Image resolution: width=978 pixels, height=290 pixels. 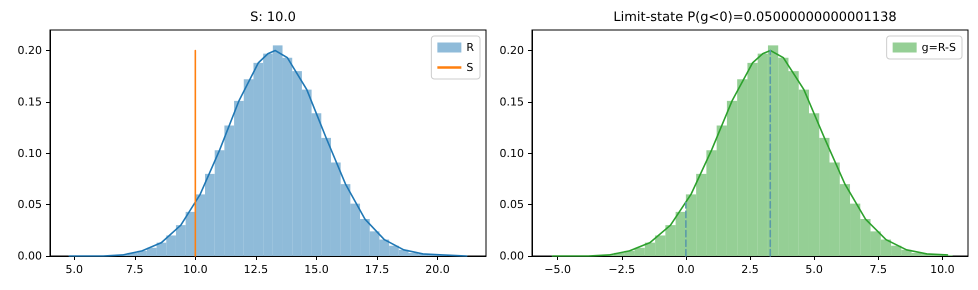 What do you see at coordinates (686, 269) in the screenshot?
I see `x-tick-label: 0.0` at bounding box center [686, 269].